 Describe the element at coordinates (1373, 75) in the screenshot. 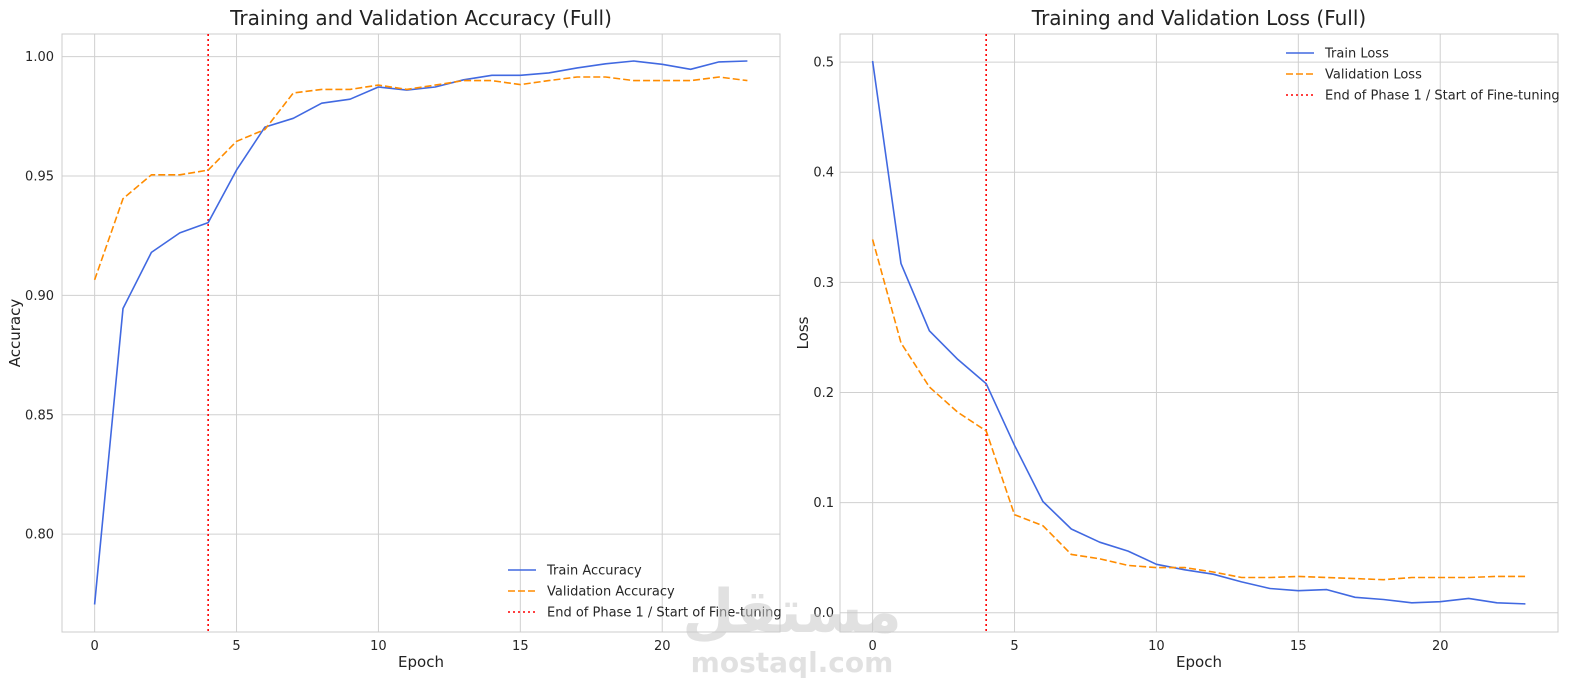

I see `legend-label: Validation Loss` at that location.